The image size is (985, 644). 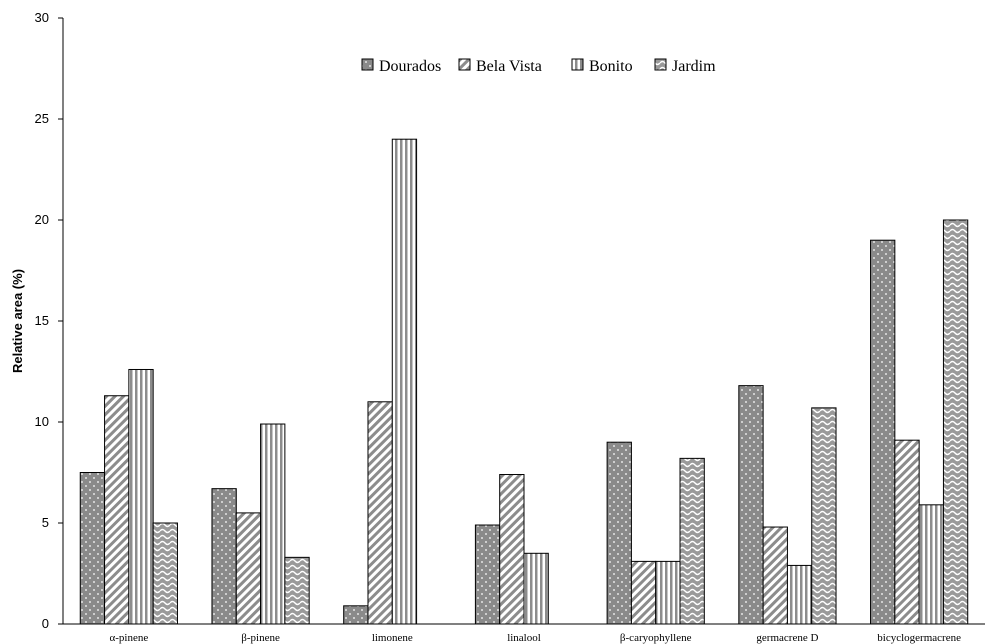 What do you see at coordinates (410, 66) in the screenshot?
I see `legend-label: Dourados` at bounding box center [410, 66].